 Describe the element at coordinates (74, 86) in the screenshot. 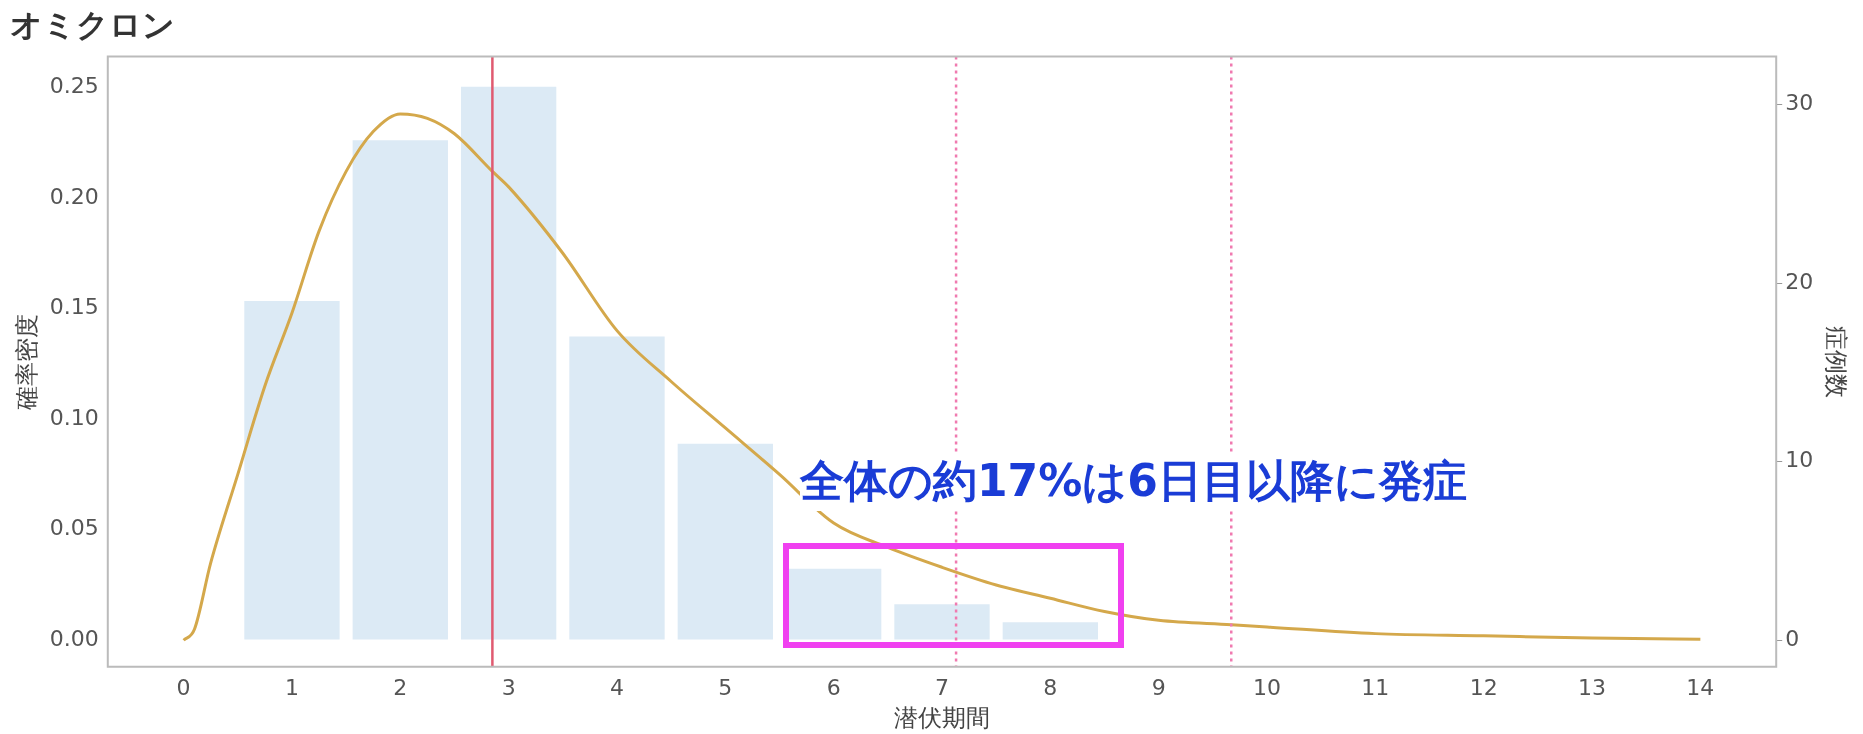

I see `y-tick-label: 0.25` at that location.